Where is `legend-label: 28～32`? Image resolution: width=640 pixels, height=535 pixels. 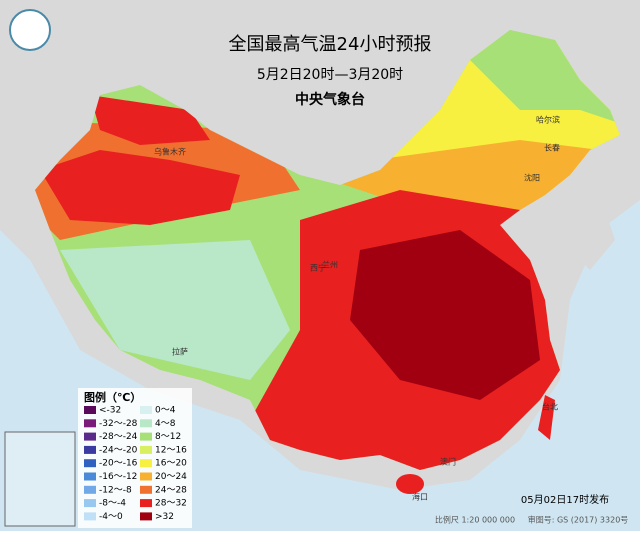 legend-label: 28～32 is located at coordinates (171, 504).